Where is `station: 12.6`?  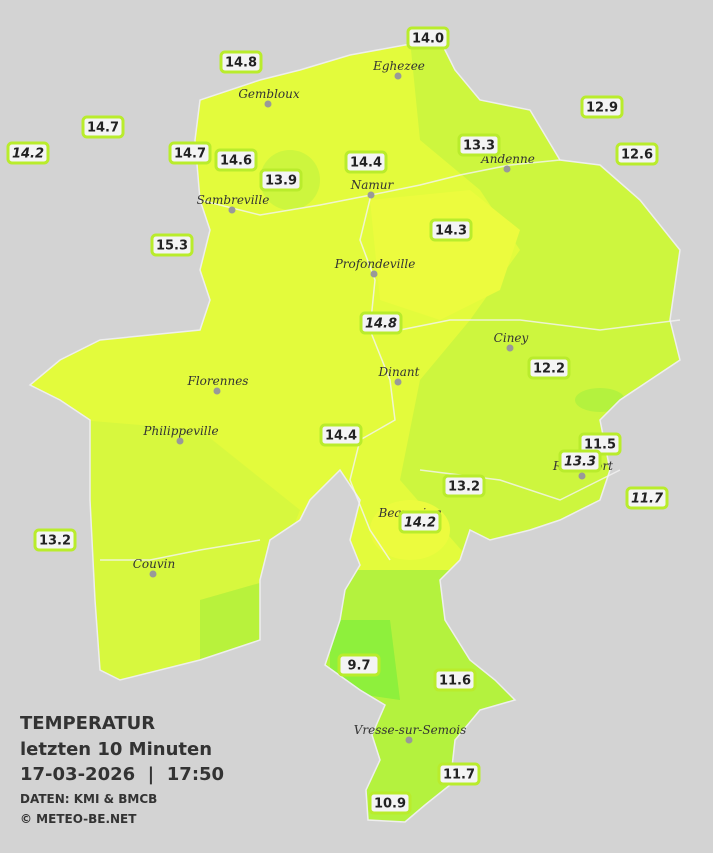 station: 12.6 is located at coordinates (637, 154).